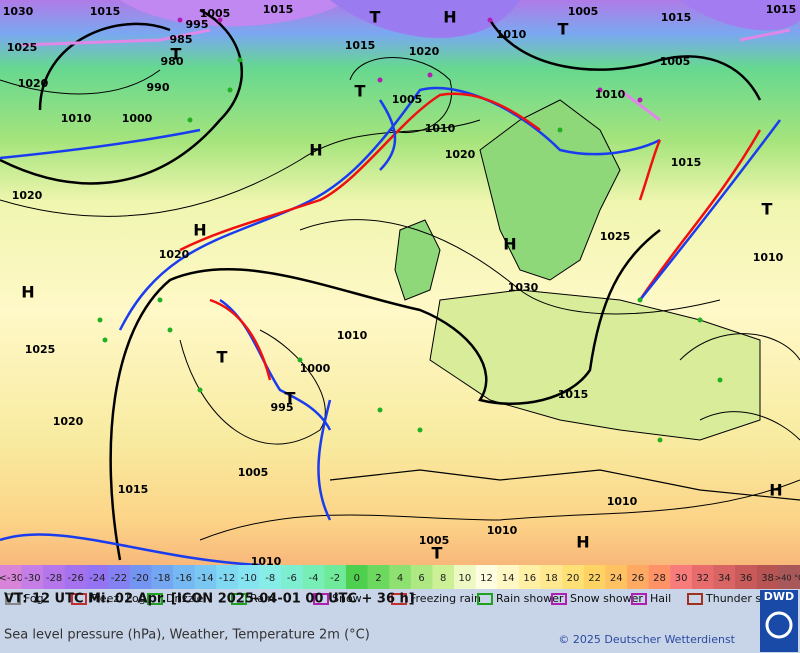  I want to click on occlusion, so click(405, 75).